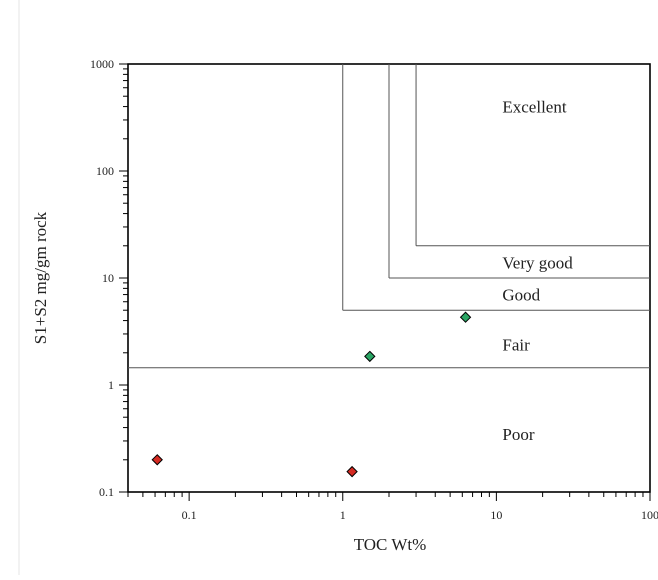  Describe the element at coordinates (390, 544) in the screenshot. I see `x-axis-title: TOC Wt%` at that location.